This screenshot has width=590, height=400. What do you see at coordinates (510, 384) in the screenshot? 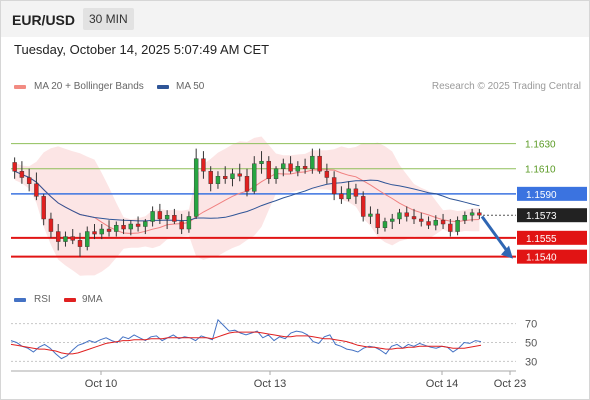
I see `x-tick-label: Oct 23` at bounding box center [510, 384].